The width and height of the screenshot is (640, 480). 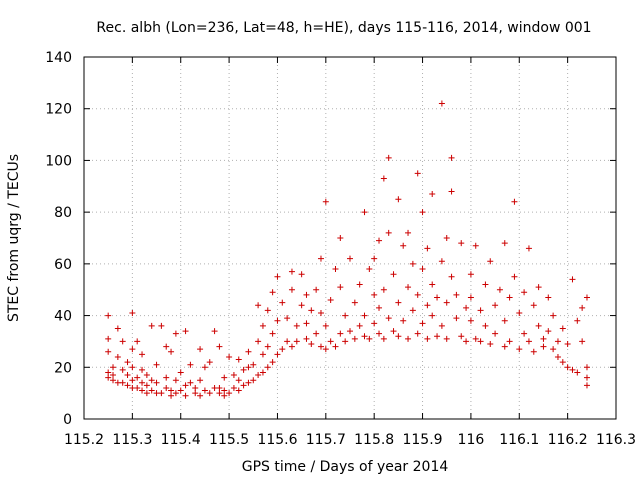 What do you see at coordinates (616, 440) in the screenshot?
I see `x-tick-label: 116.3` at bounding box center [616, 440].